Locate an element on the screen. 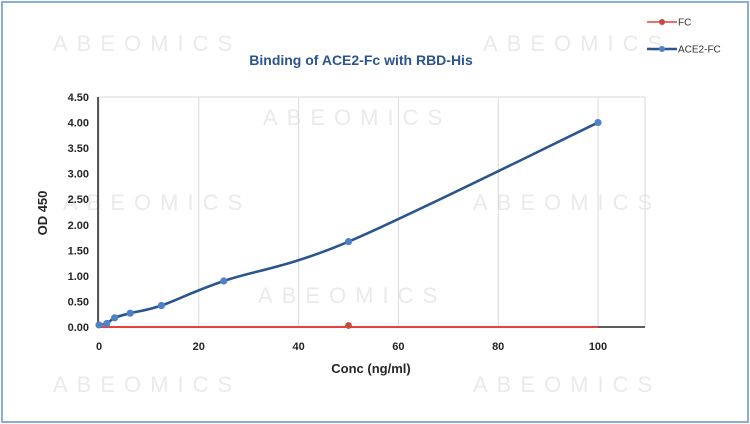  legend-item-fc: FC is located at coordinates (669, 23).